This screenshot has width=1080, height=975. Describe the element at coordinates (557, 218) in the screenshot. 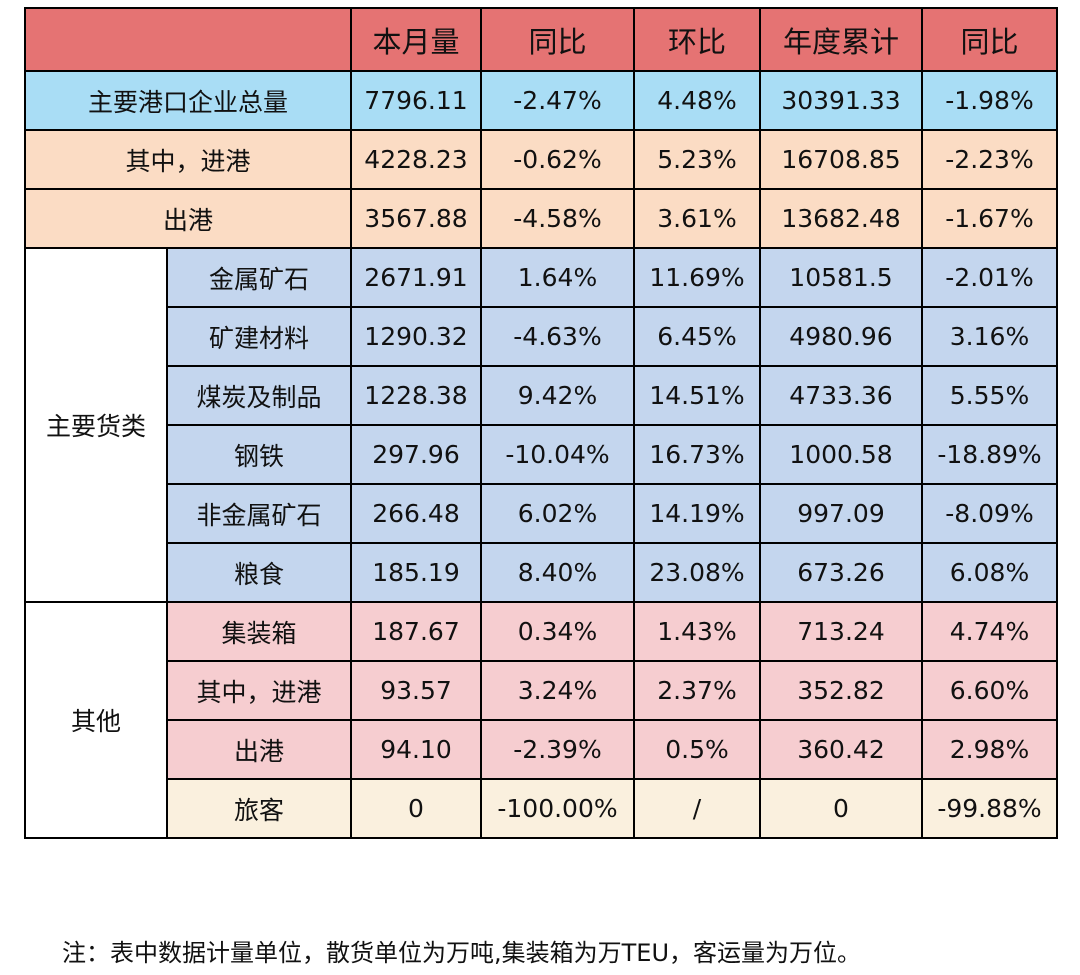

I see `cell-yoy: -4.58%` at that location.